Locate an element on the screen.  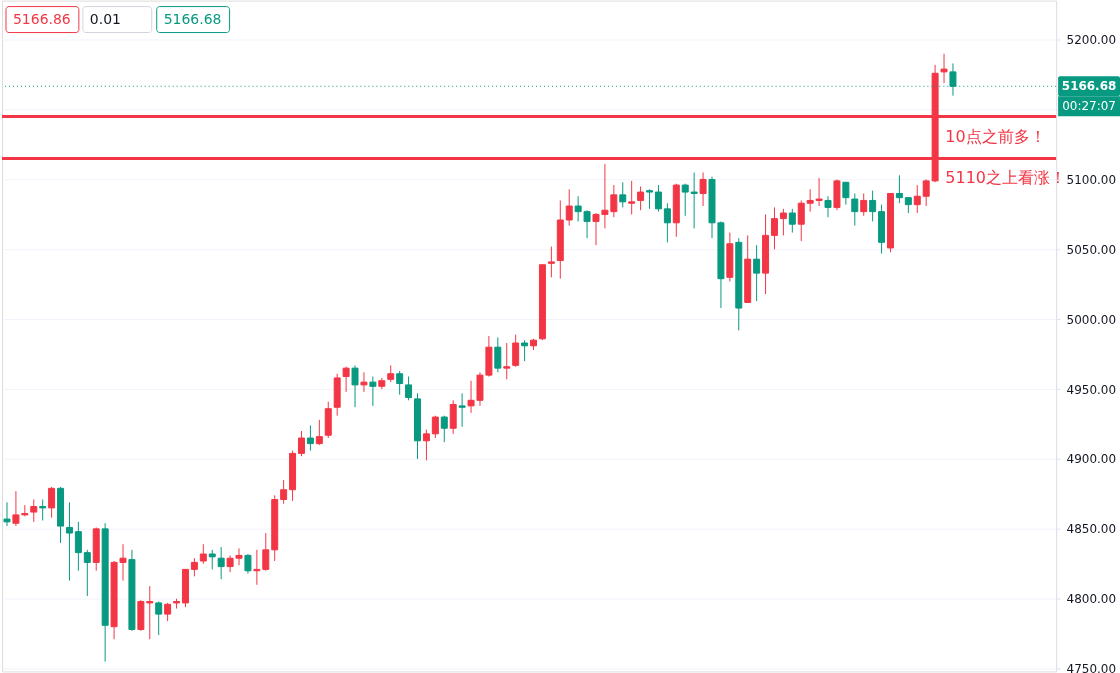
y-tick-label: 4900.00 is located at coordinates (1091, 459).